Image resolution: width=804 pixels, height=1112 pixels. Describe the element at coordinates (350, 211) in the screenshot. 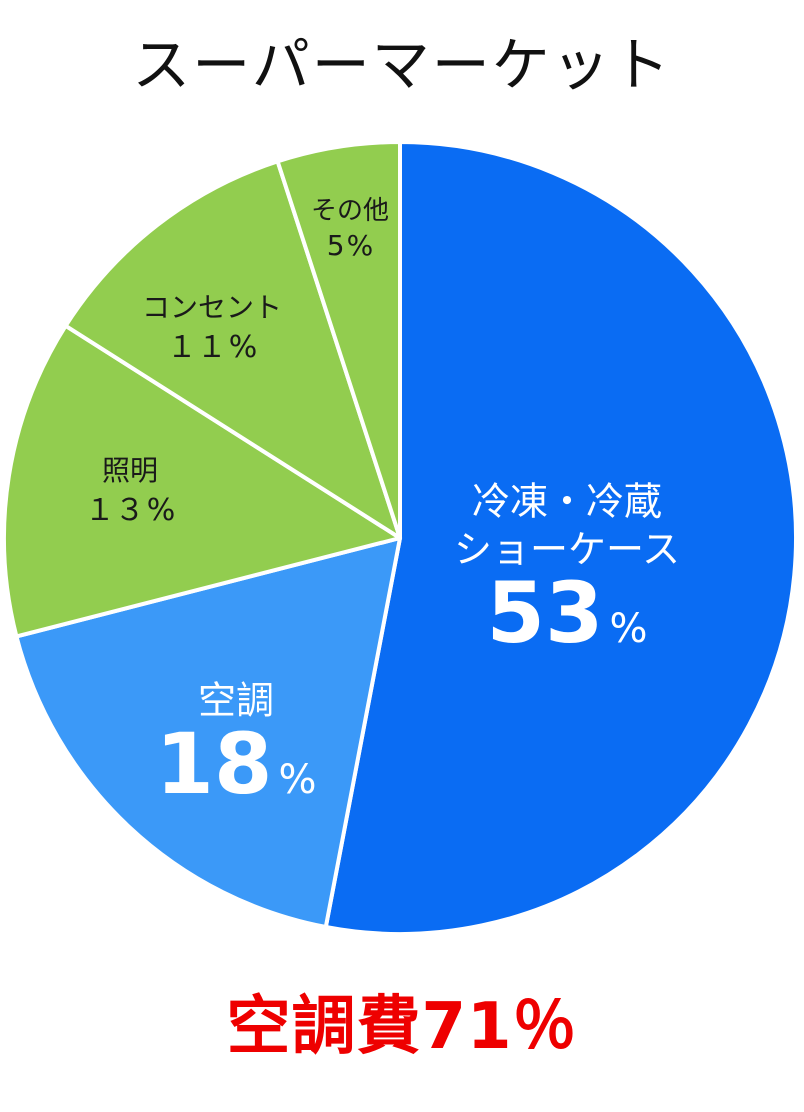

I see `slice-name-5: その他` at that location.